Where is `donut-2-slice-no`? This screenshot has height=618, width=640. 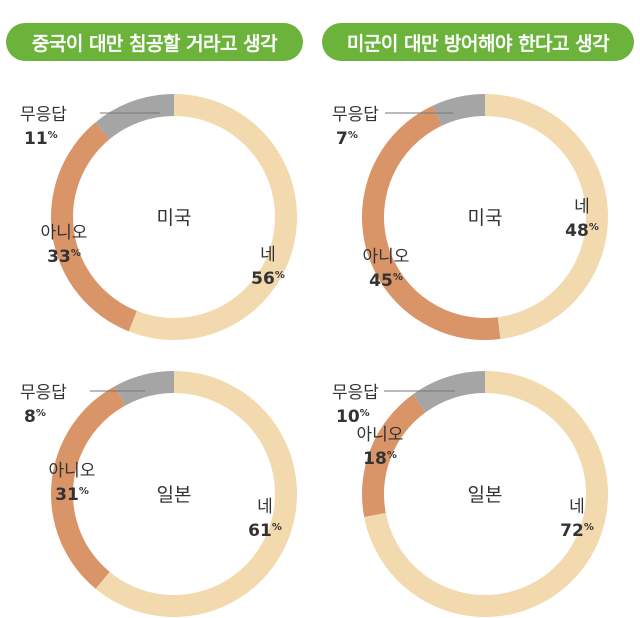 donut-2-slice-no is located at coordinates (88, 487).